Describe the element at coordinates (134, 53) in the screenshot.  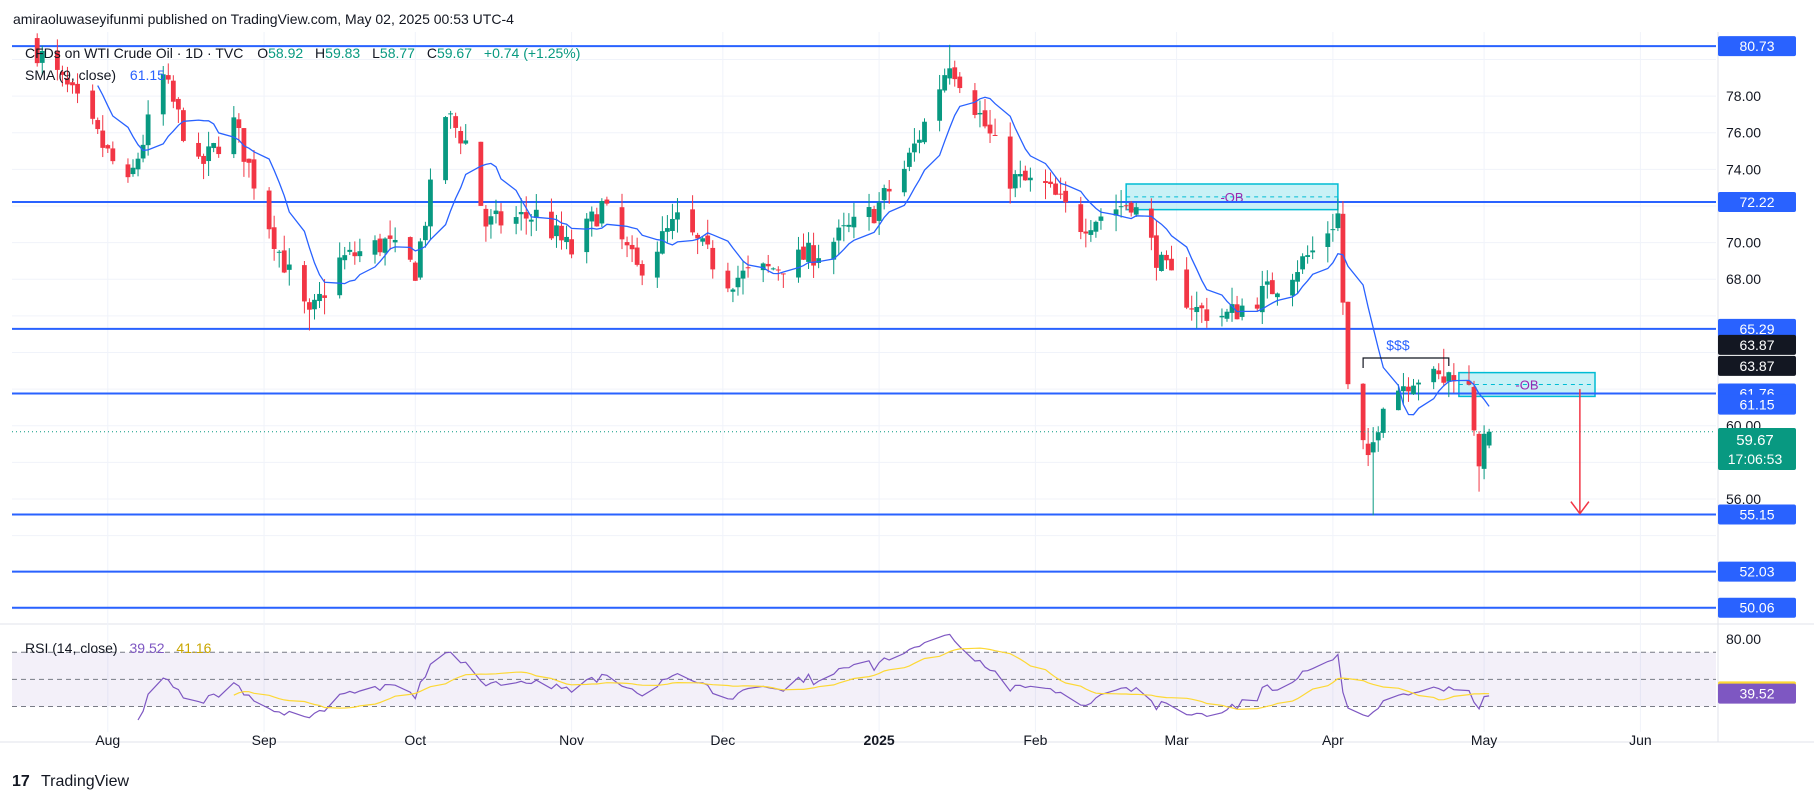
I see `symbol-name: CFDs on WTI Crude Oil · 1D · TVC` at that location.